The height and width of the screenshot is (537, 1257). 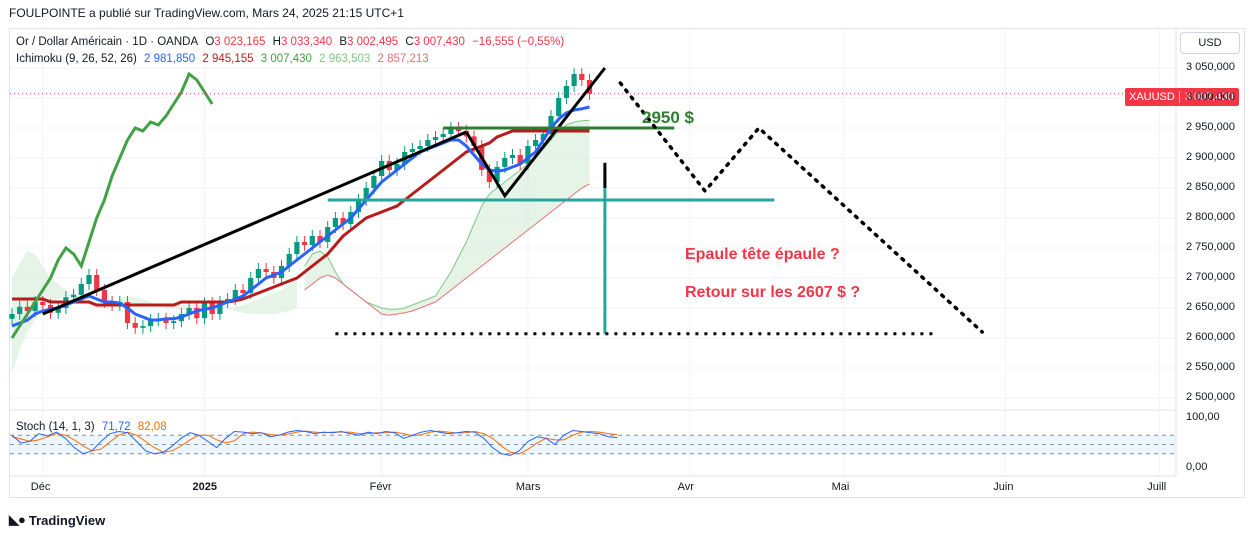 I want to click on price-axis-tick: 2 800,000, so click(x=1210, y=217).